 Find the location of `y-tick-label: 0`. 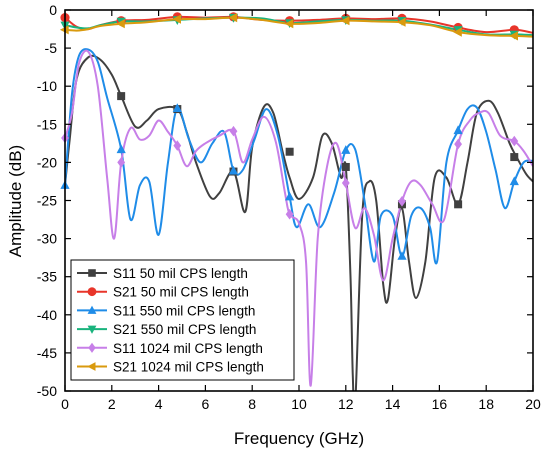

y-tick-label: 0 is located at coordinates (53, 10).